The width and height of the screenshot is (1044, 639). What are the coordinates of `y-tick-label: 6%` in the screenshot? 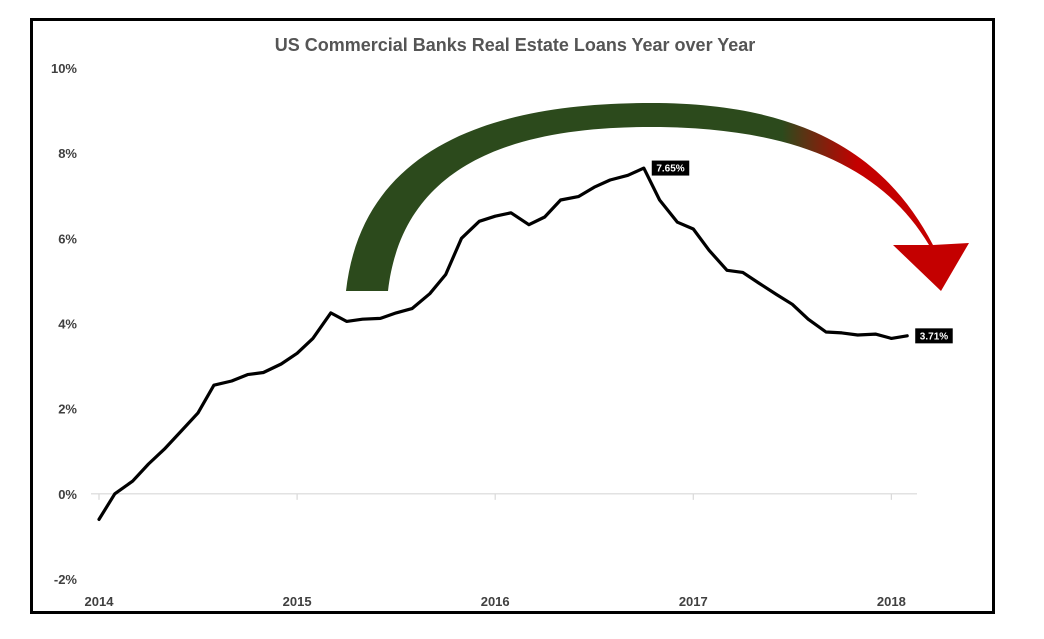 It's located at (67, 238).